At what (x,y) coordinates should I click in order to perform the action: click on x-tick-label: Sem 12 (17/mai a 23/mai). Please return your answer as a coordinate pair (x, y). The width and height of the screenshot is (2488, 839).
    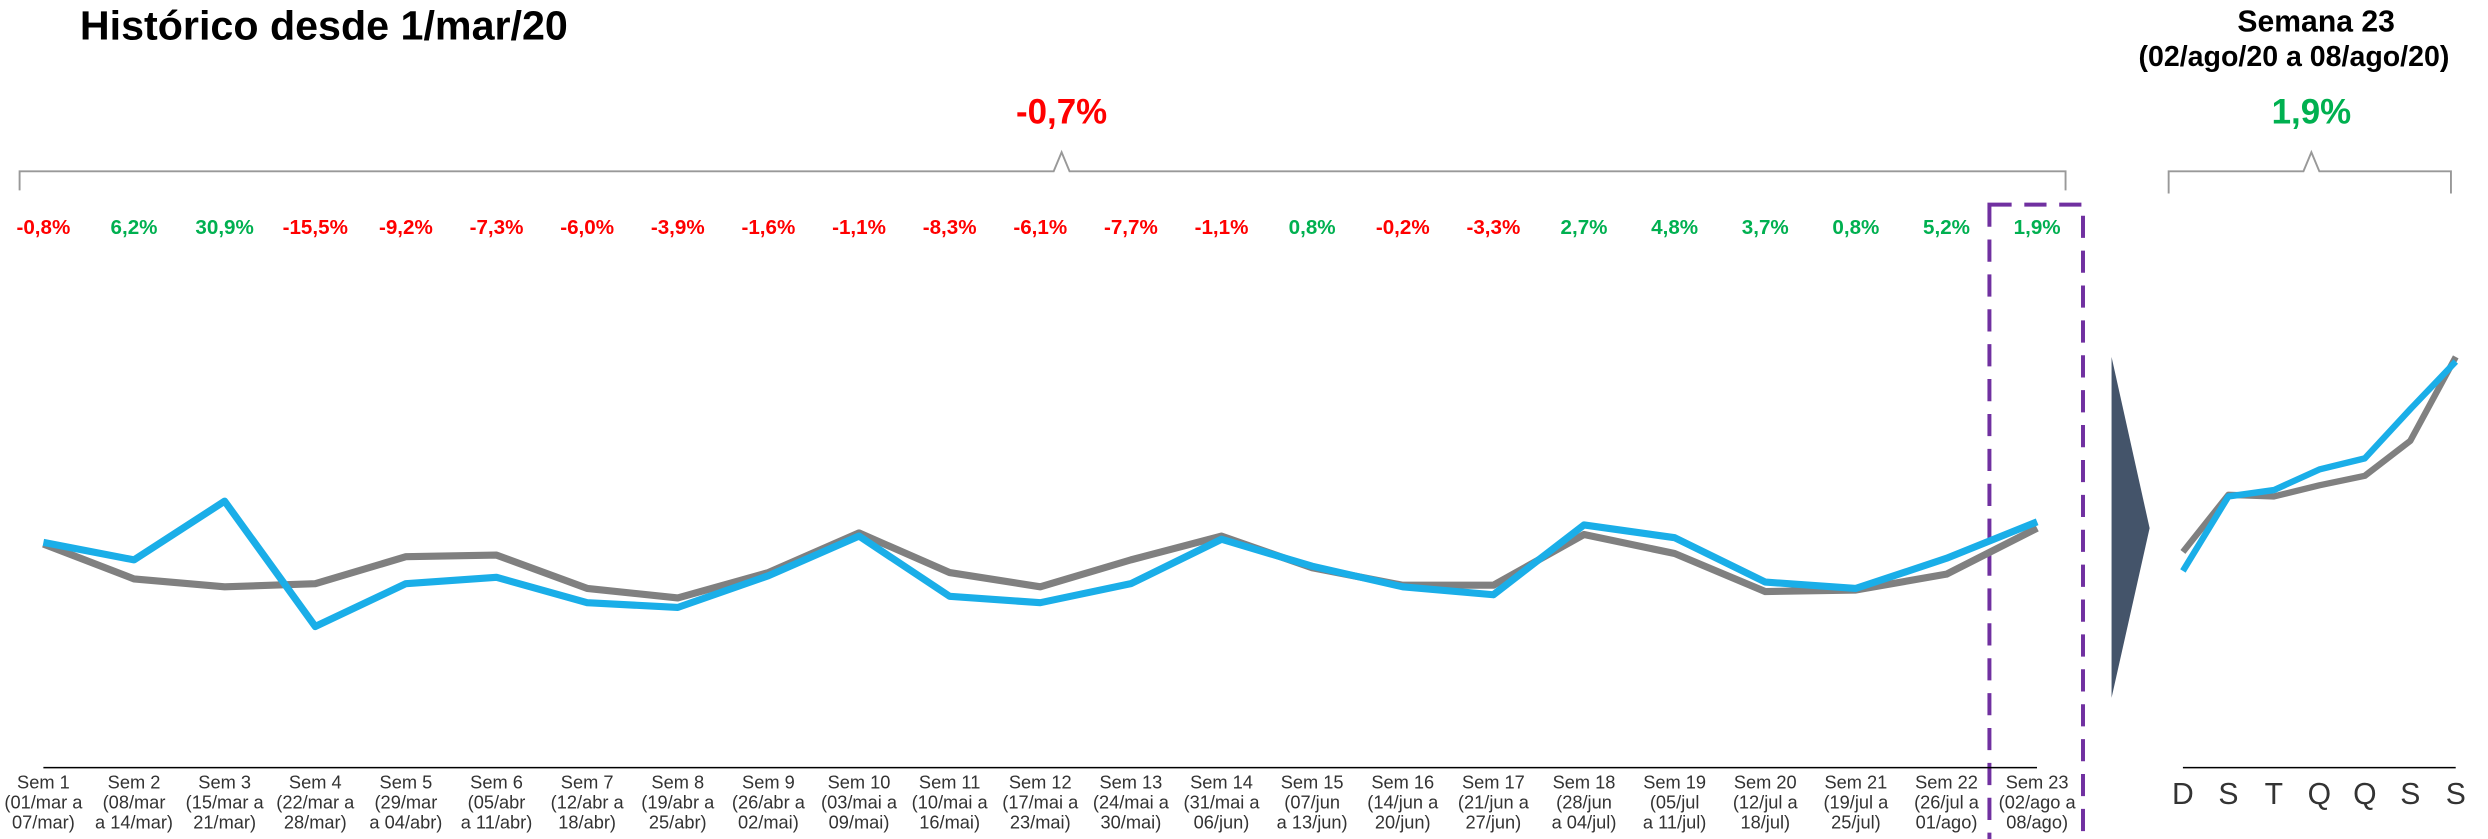
    Looking at the image, I should click on (1040, 801).